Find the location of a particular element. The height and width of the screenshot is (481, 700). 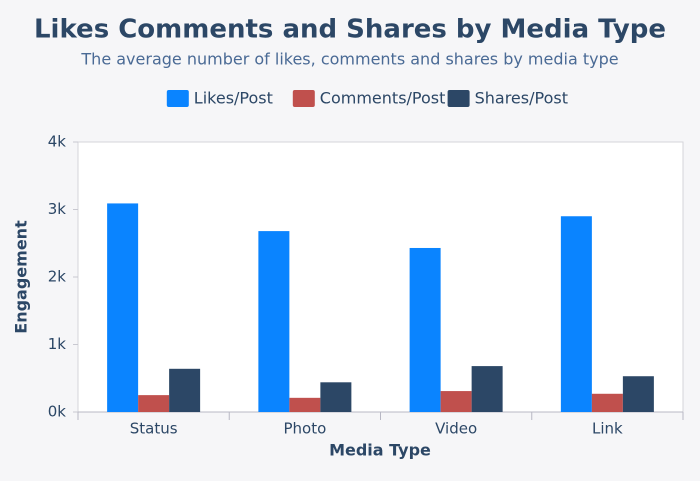

chart-title: Likes Comments and Shares by Media Type is located at coordinates (350, 30).